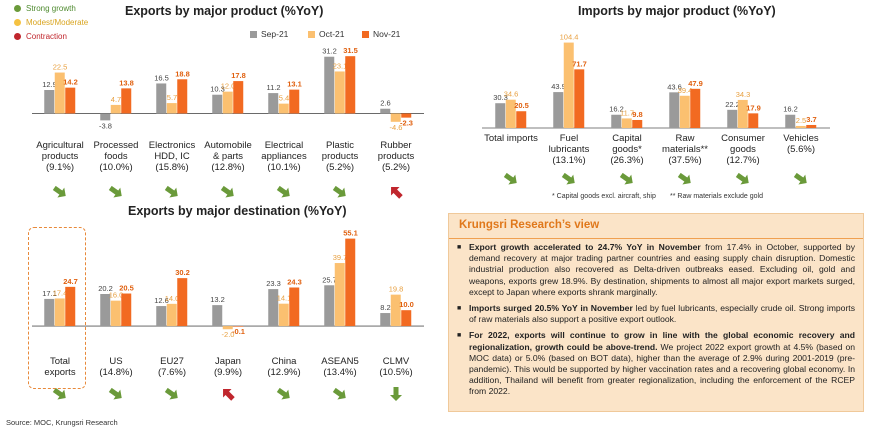  What do you see at coordinates (340, 167) in the screenshot?
I see `category-label: (5.2%)` at bounding box center [340, 167].